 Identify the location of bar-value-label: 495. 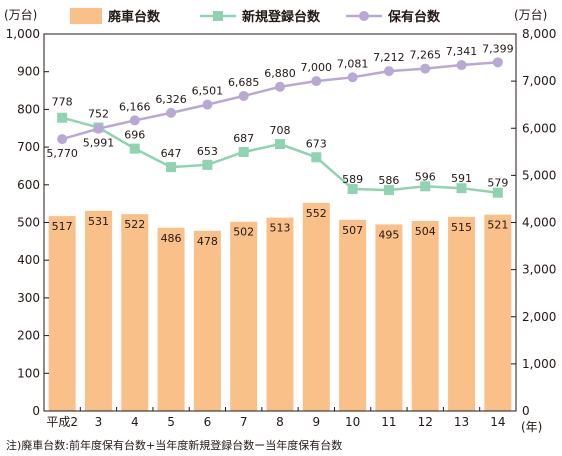
(388, 234).